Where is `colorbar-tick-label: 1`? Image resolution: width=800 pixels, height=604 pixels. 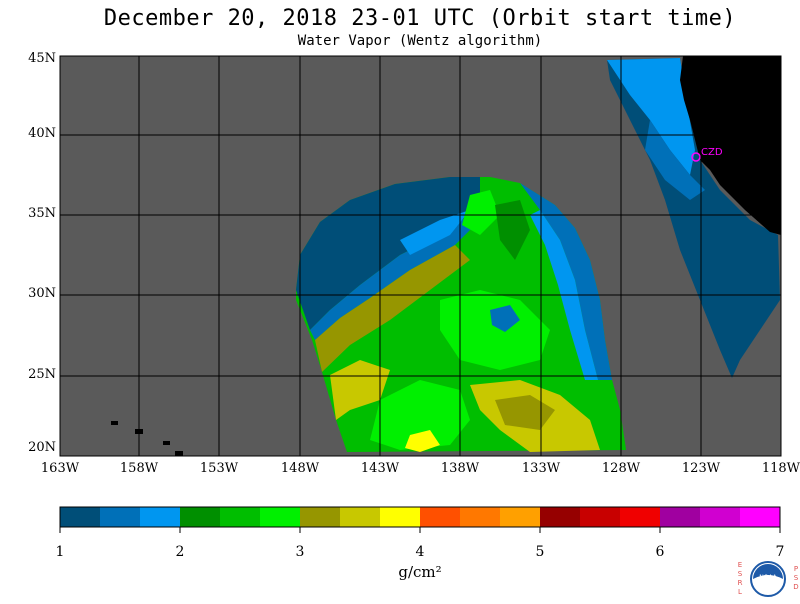
colorbar-tick-label: 1 is located at coordinates (60, 552).